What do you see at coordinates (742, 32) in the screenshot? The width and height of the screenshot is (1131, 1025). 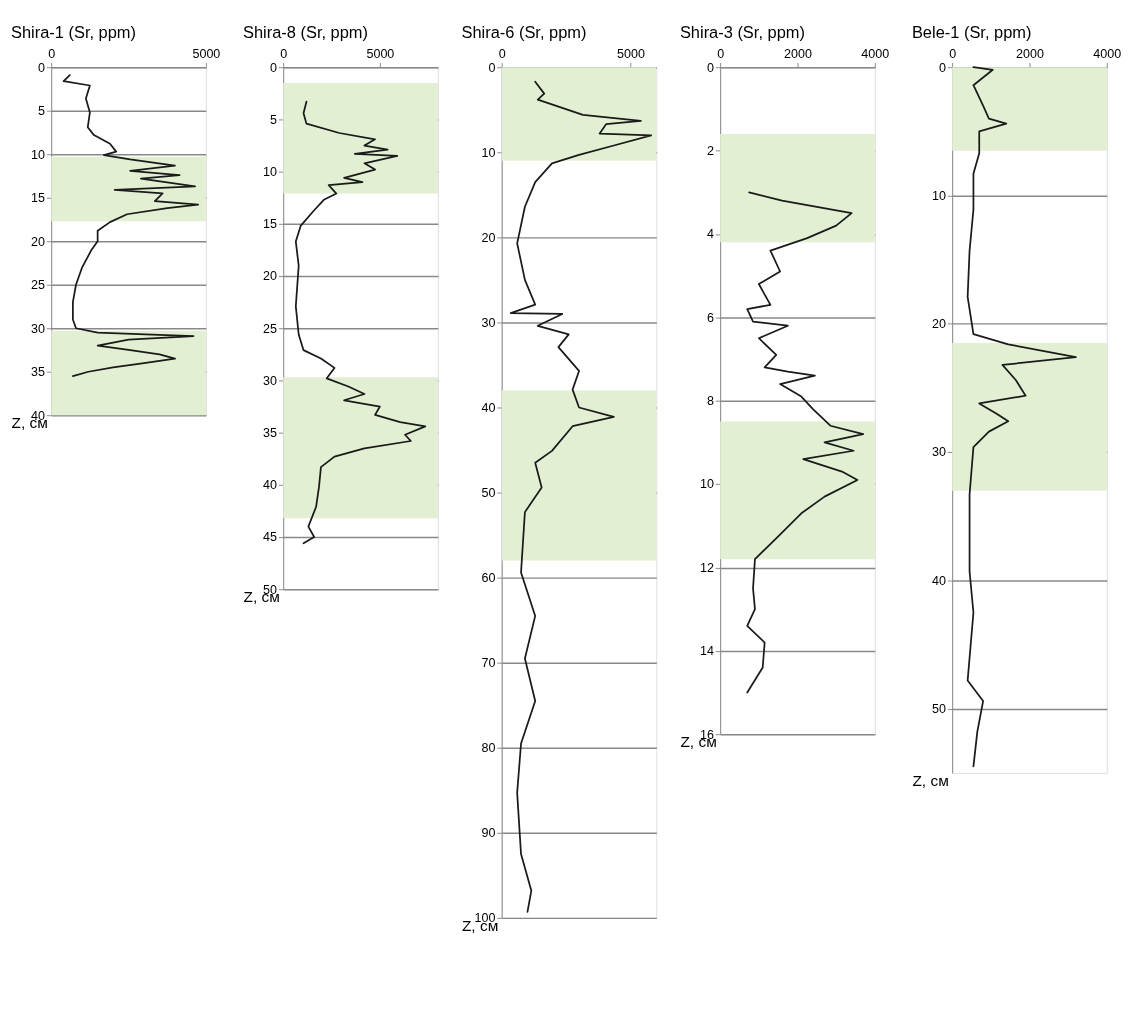 I see `chart-title: Shira-3 (Sr, ppm)` at bounding box center [742, 32].